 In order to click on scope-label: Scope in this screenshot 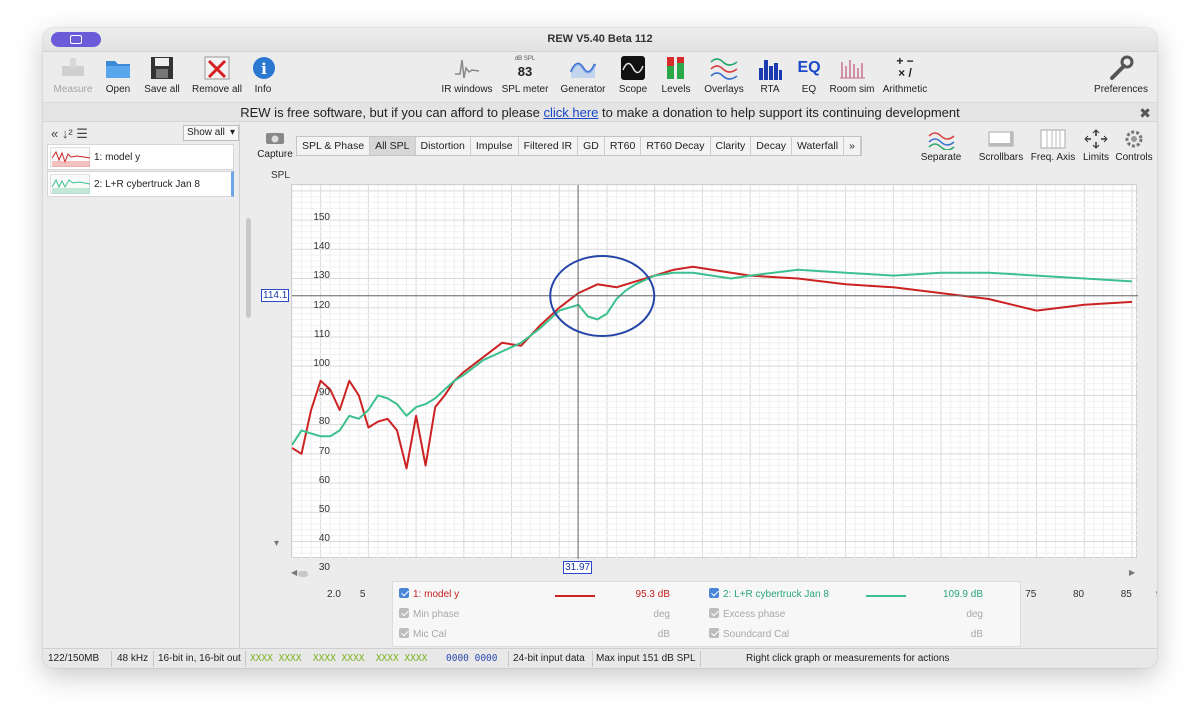, I will do `click(633, 89)`.